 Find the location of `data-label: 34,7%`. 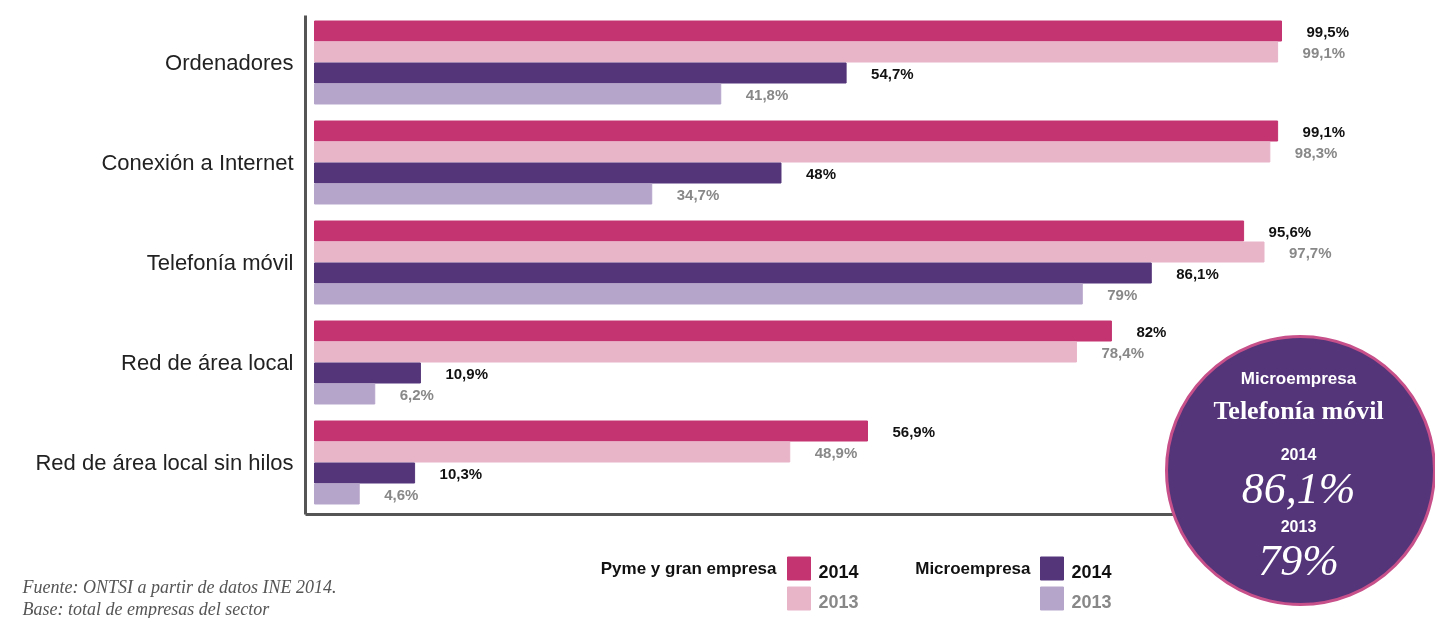

data-label: 34,7% is located at coordinates (698, 194).